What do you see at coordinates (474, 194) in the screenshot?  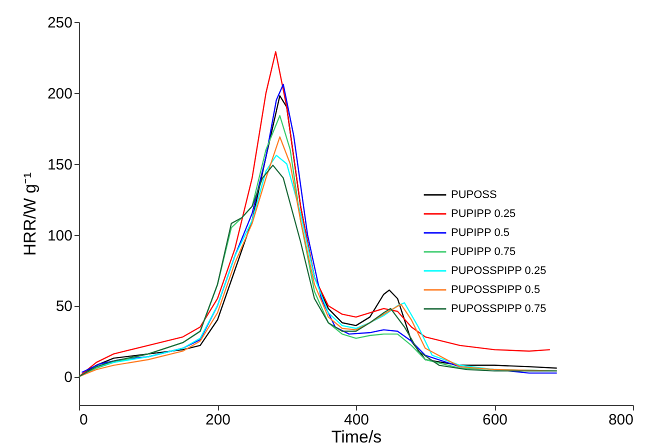 I see `legend-label: PUPOSS` at bounding box center [474, 194].